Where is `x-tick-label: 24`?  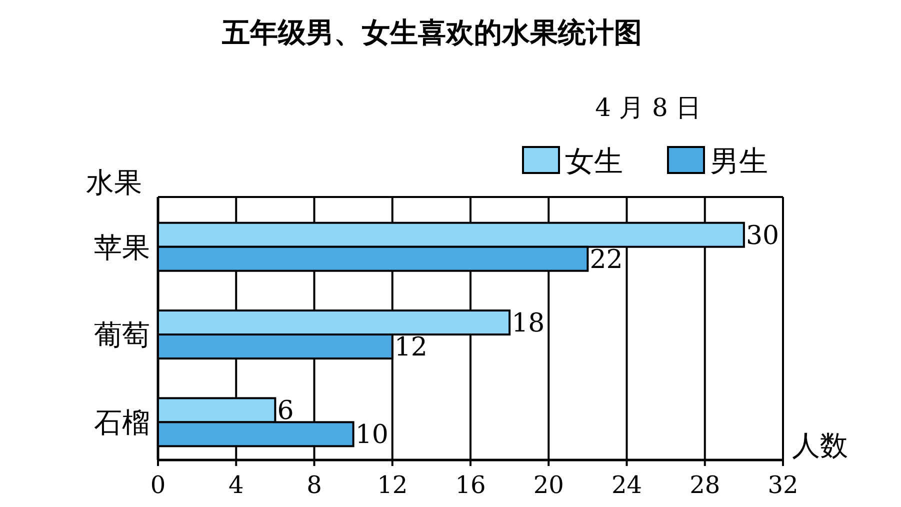
x-tick-label: 24 is located at coordinates (626, 485).